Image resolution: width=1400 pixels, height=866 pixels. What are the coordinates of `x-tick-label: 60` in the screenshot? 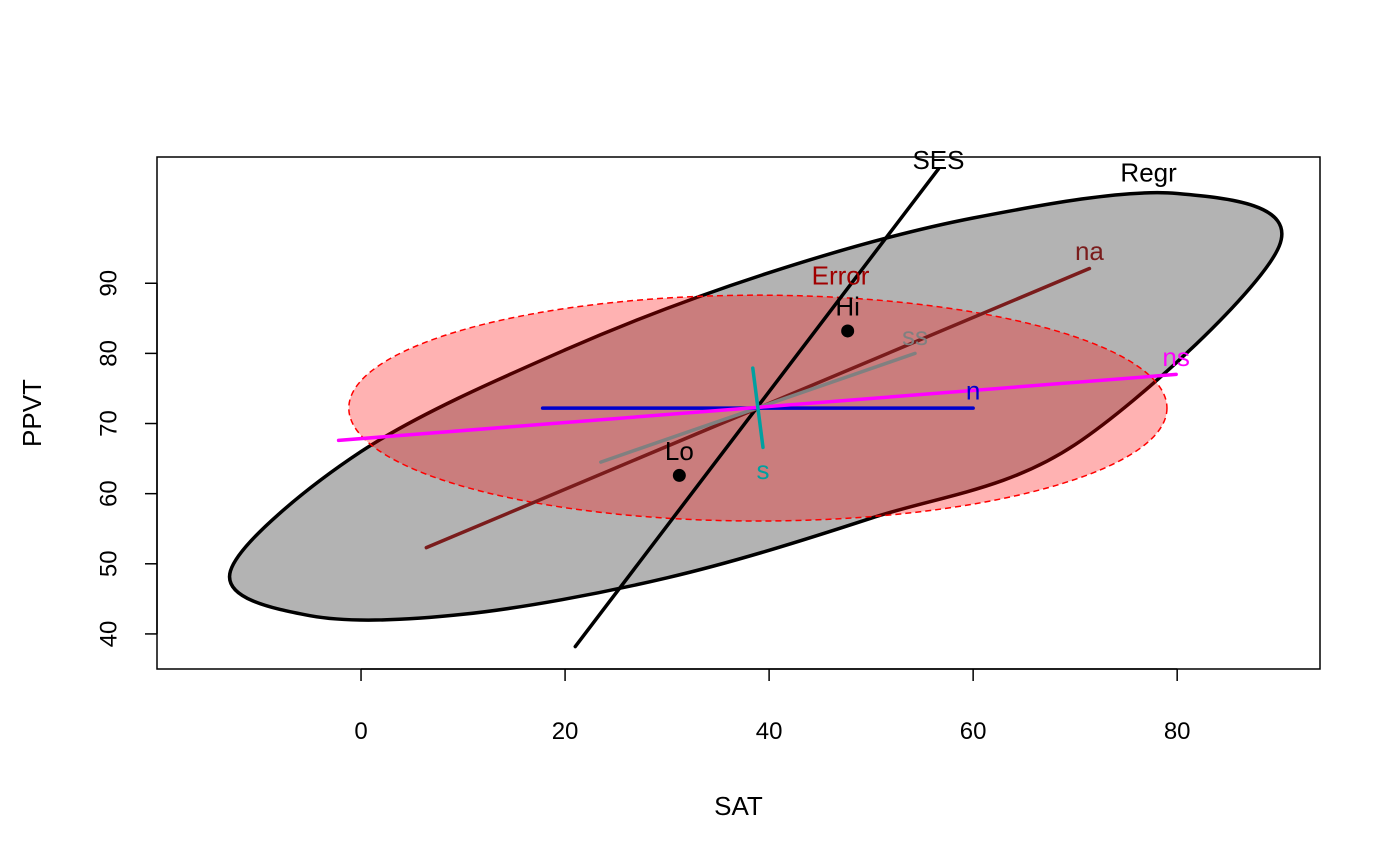 It's located at (973, 731).